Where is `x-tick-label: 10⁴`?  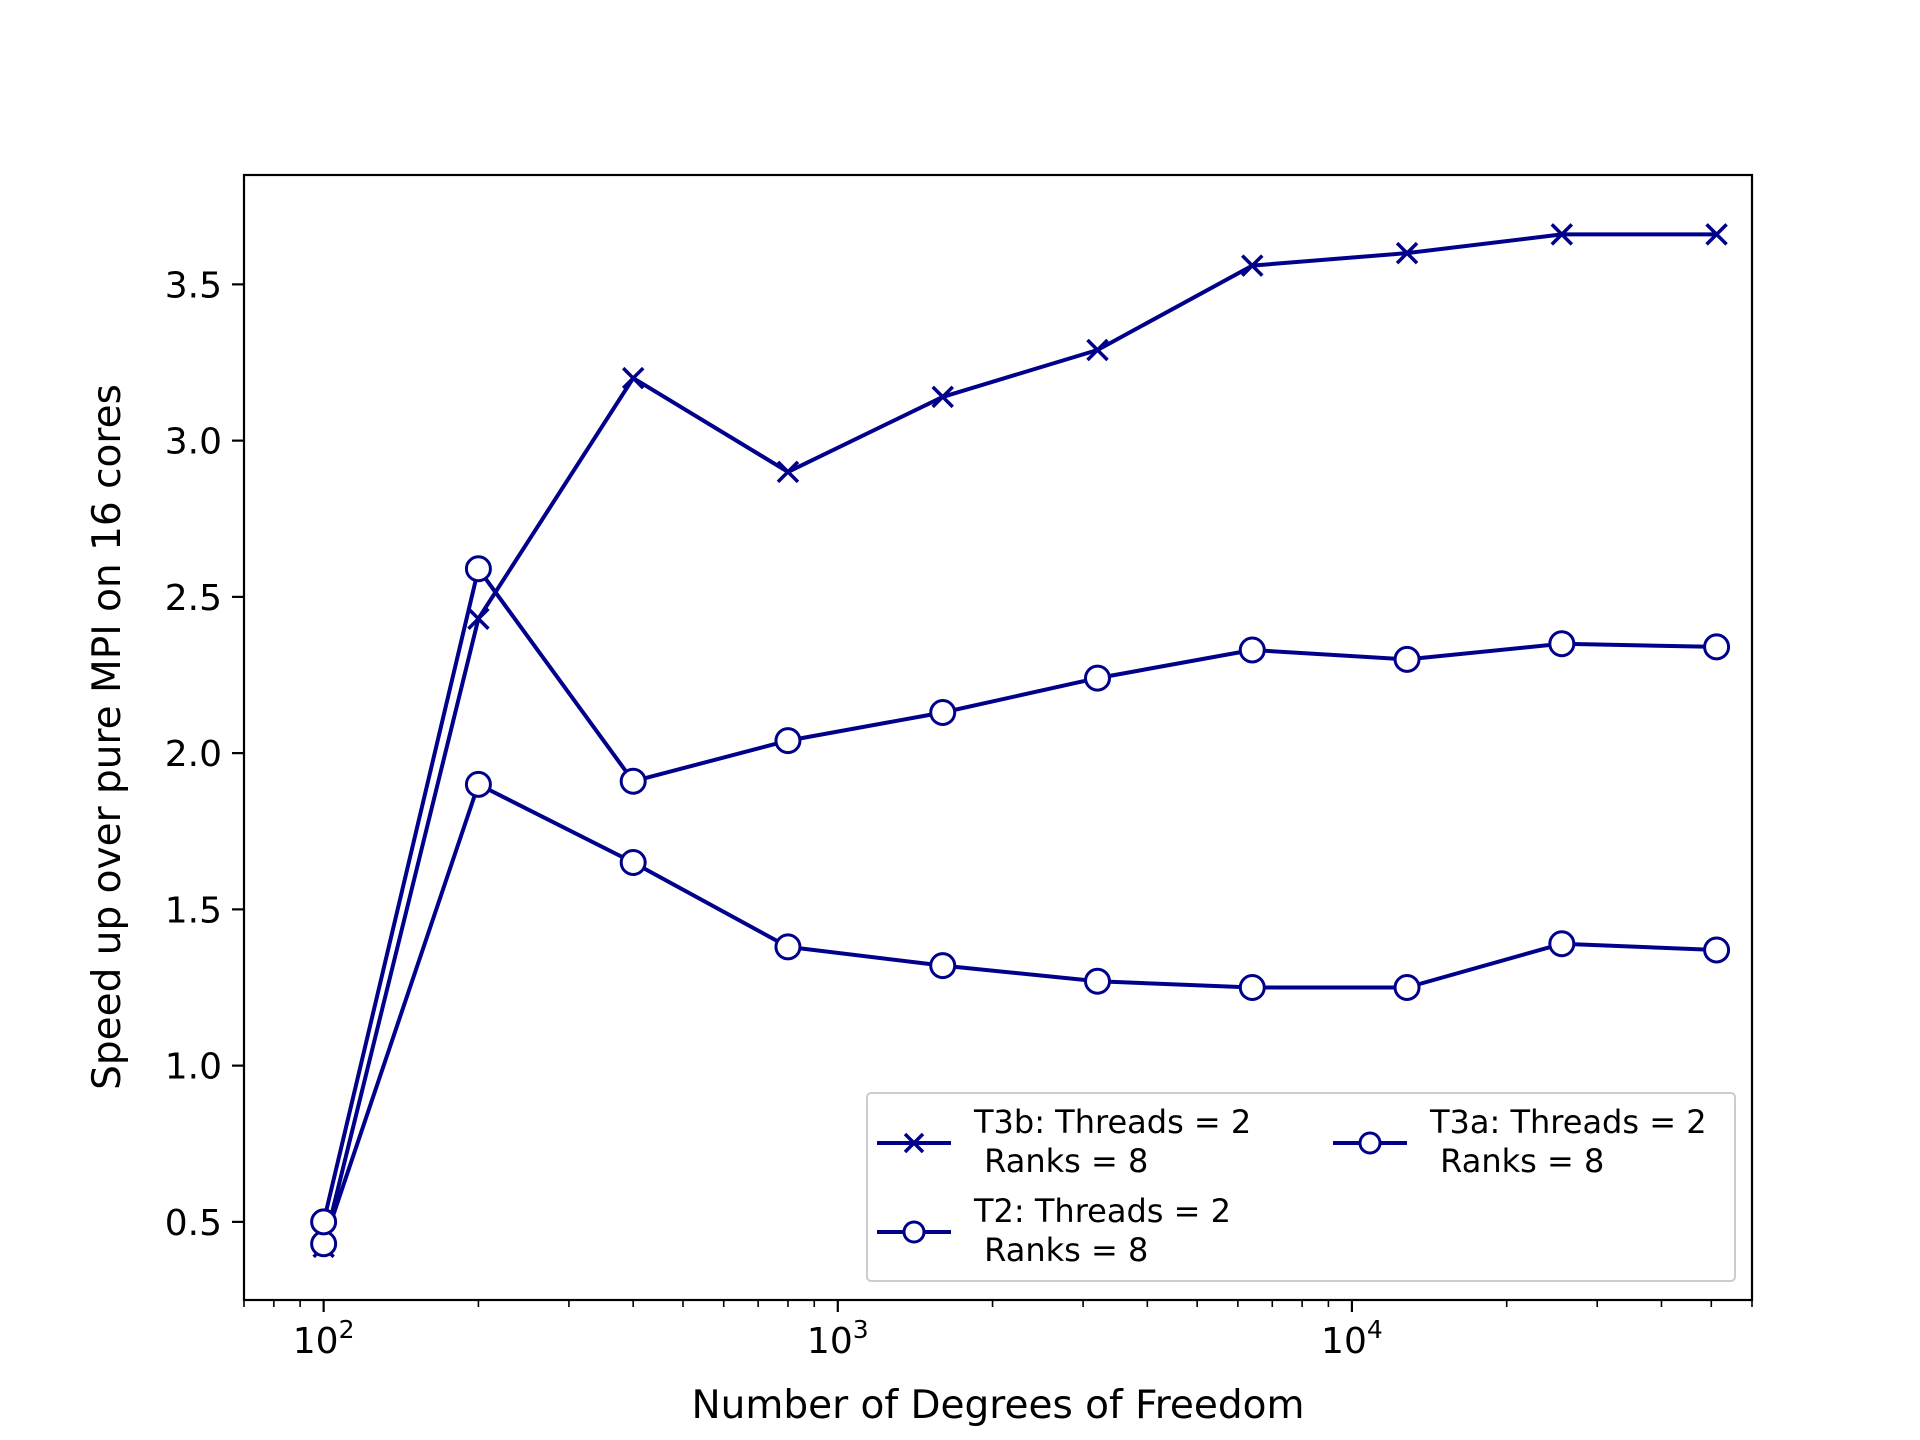
x-tick-label: 10⁴ is located at coordinates (1352, 1338).